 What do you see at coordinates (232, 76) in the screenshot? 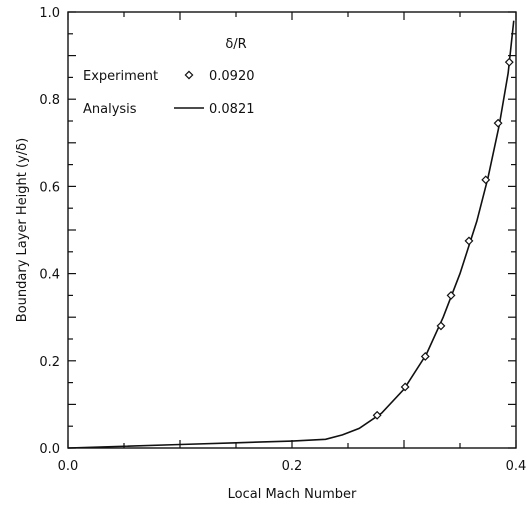
I see `legend-entry-value: 0.0920` at bounding box center [232, 76].